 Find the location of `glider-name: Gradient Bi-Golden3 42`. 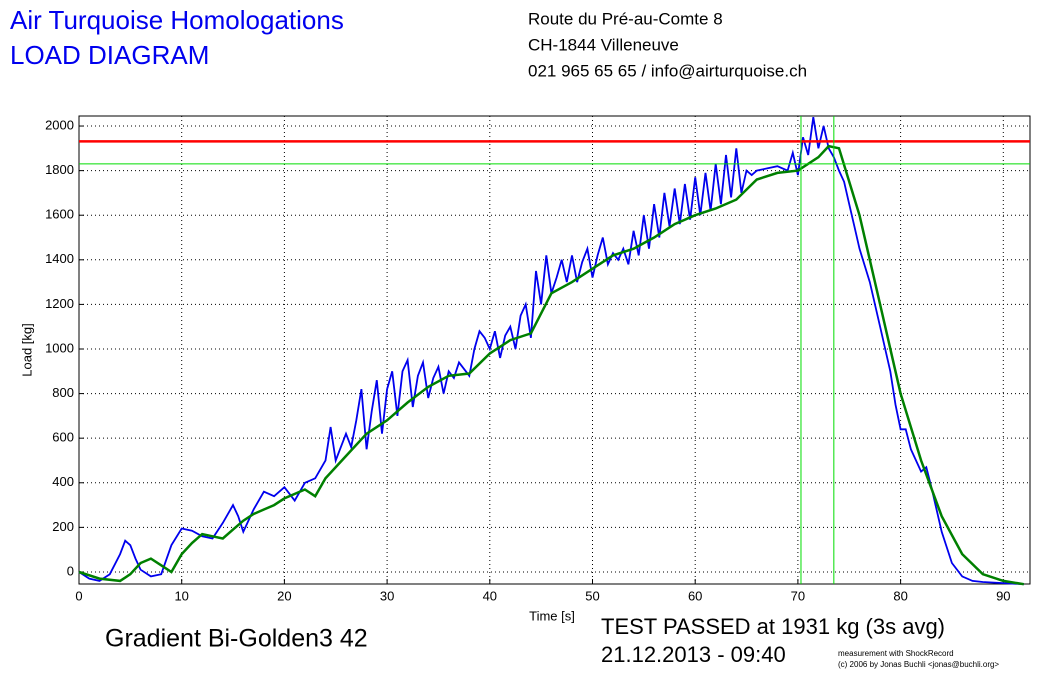

glider-name: Gradient Bi-Golden3 42 is located at coordinates (236, 639).